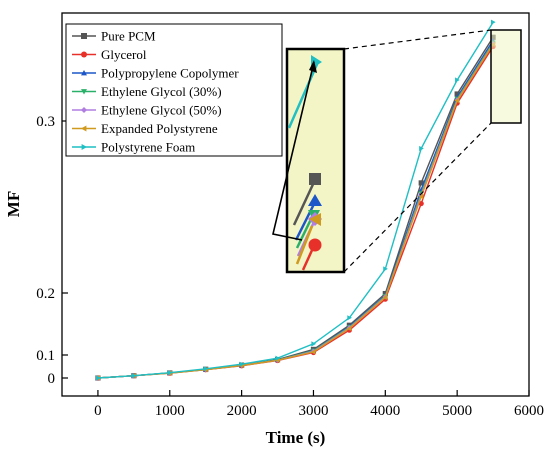 Image resolution: width=550 pixels, height=456 pixels. What do you see at coordinates (385, 411) in the screenshot?
I see `x-tick-label: 4000` at bounding box center [385, 411].